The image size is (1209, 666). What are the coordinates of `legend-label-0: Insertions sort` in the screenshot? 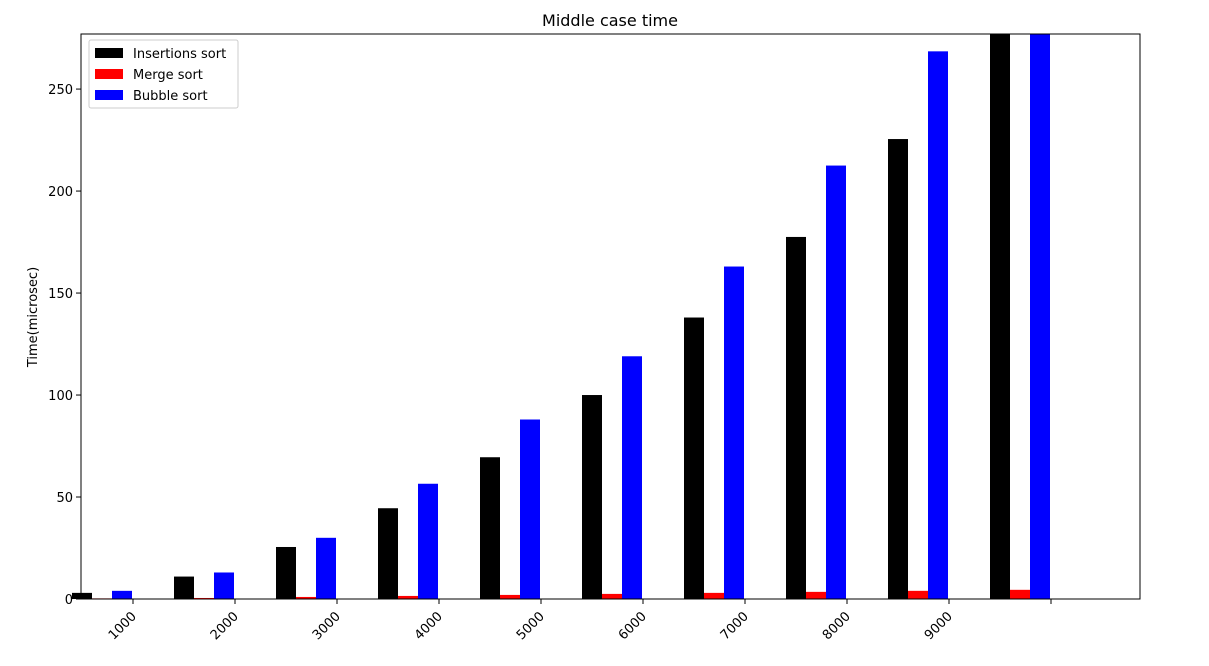 It's located at (179, 54).